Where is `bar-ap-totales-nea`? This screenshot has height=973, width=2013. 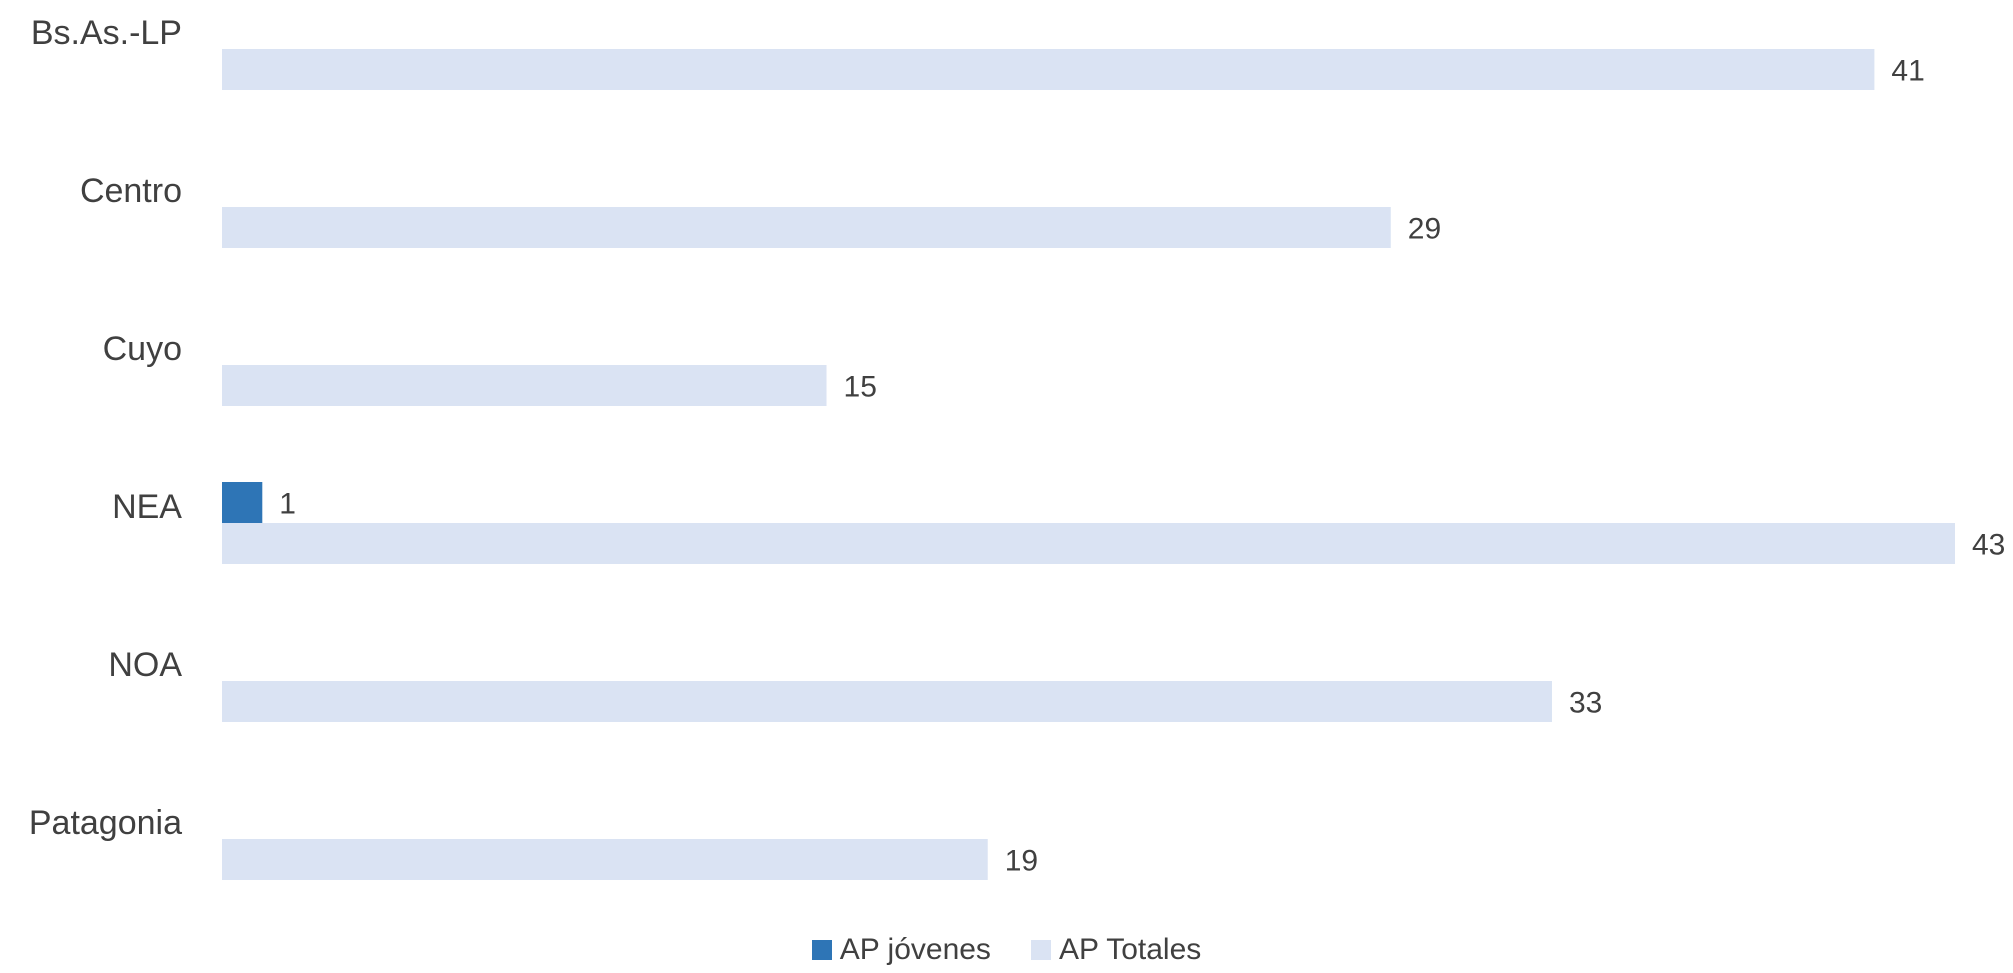
bar-ap-totales-nea is located at coordinates (1088, 543).